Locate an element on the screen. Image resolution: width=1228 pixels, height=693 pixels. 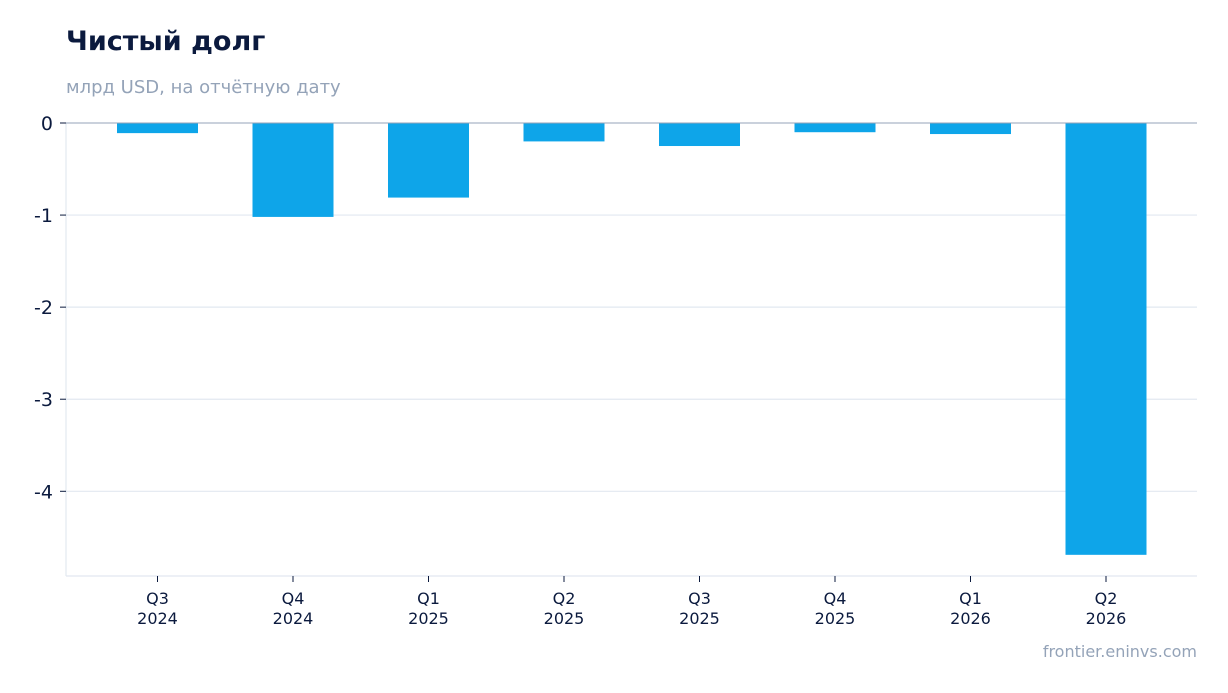
y-tick-label: -3 is located at coordinates (43, 400).